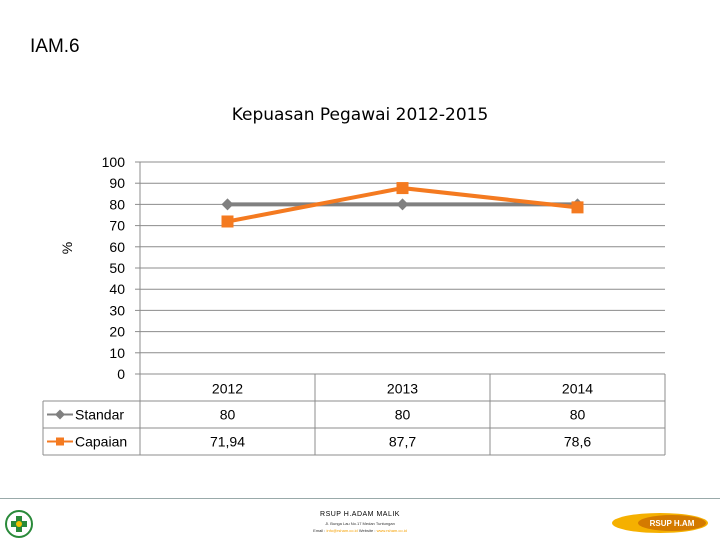 The height and width of the screenshot is (540, 720). What do you see at coordinates (319, 530) in the screenshot?
I see `footer-email-label: Email :` at bounding box center [319, 530].